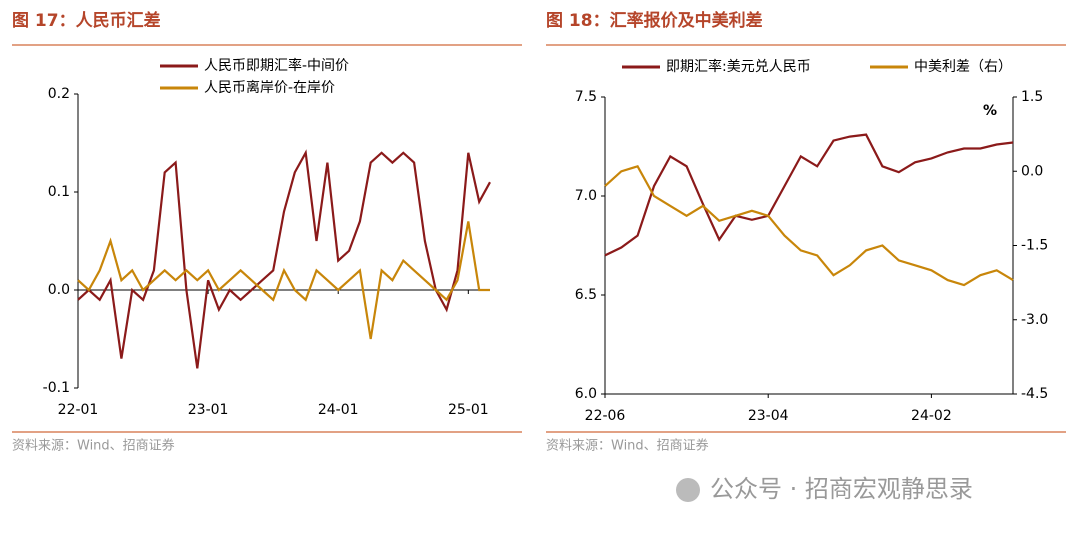  Describe the element at coordinates (586, 97) in the screenshot. I see `y-tick-label: 7.5` at that location.